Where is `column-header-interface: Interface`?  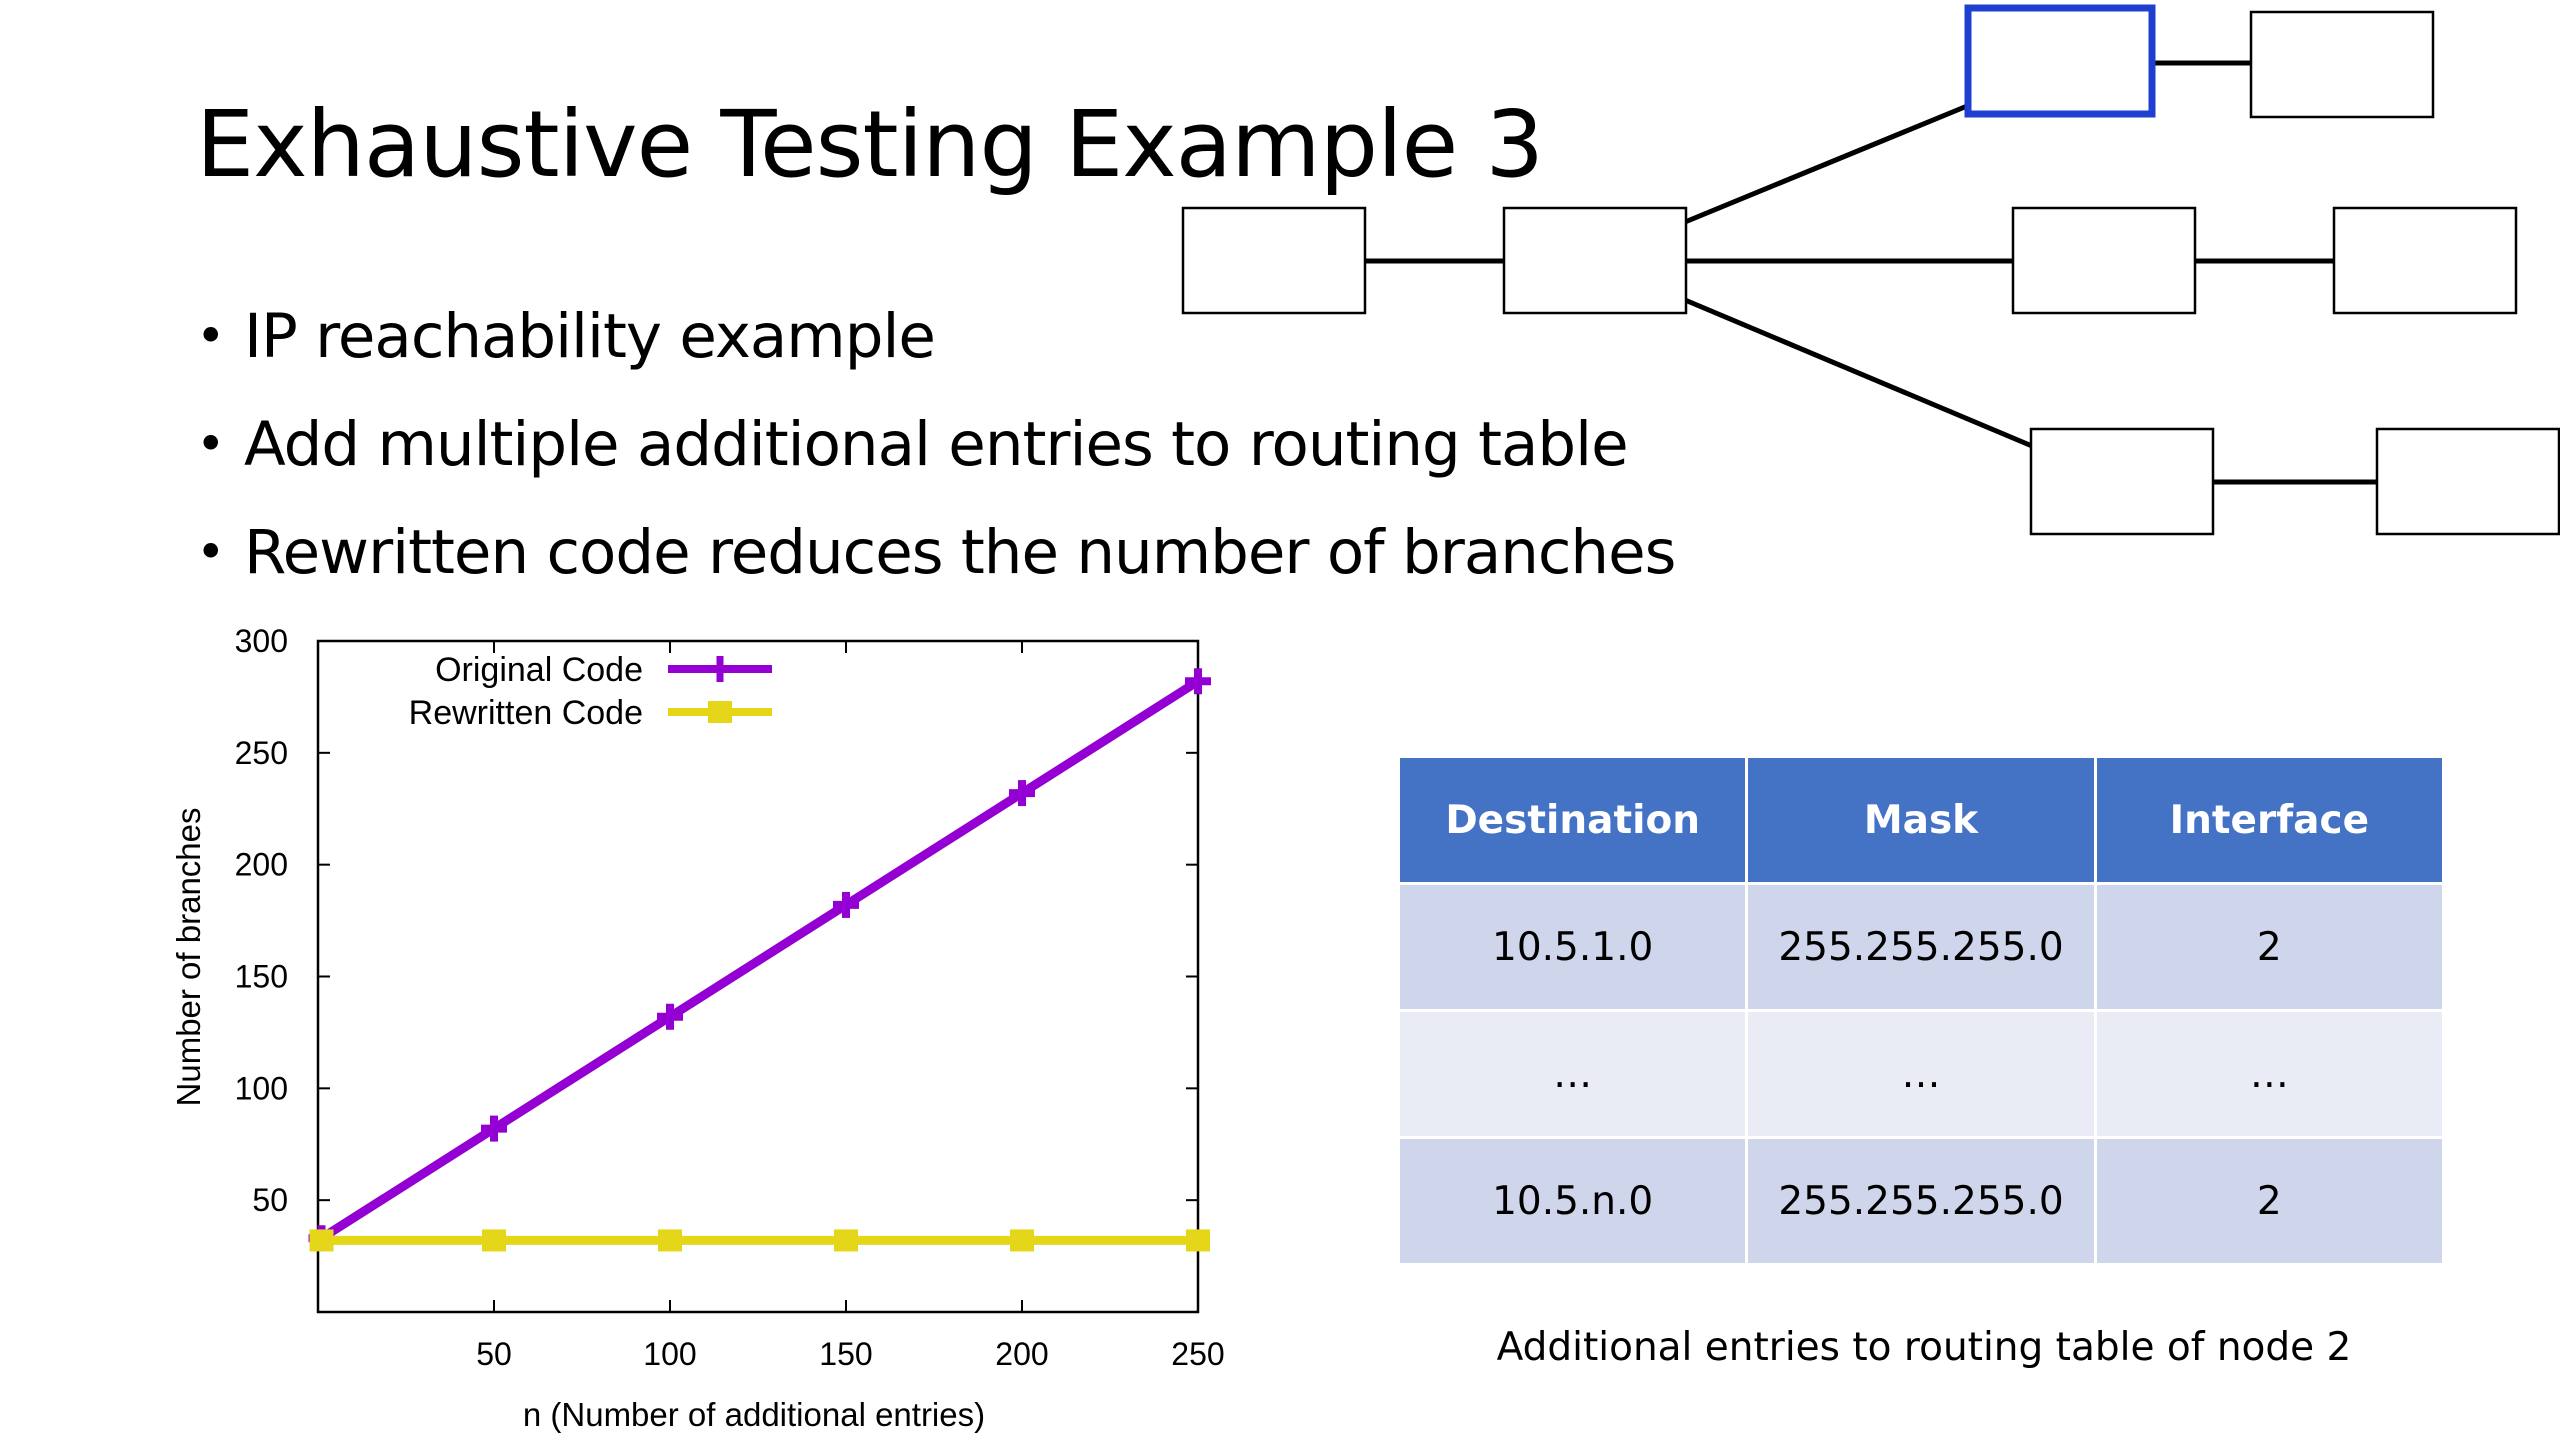 column-header-interface: Interface is located at coordinates (2269, 820).